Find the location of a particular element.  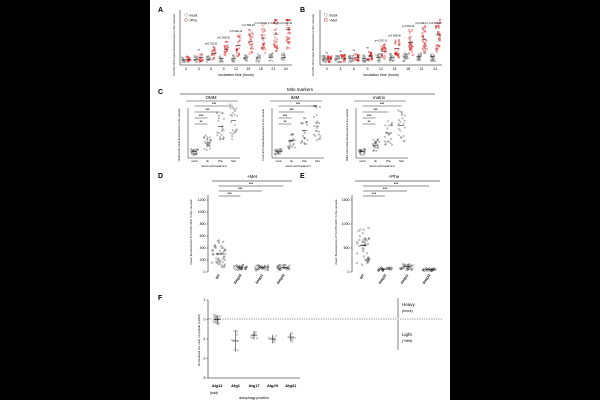

subpanel-xlabel: amino acid treatment is located at coordinates (297, 166).